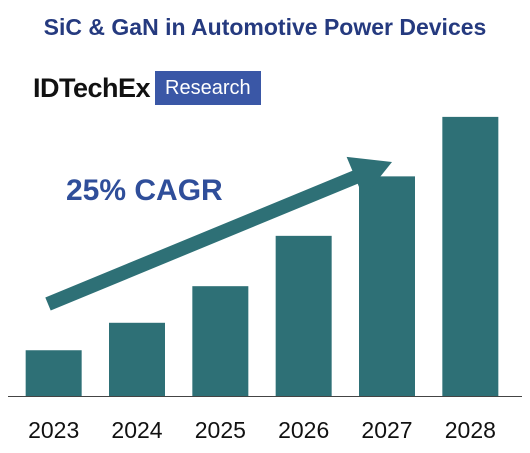 This screenshot has width=530, height=453. Describe the element at coordinates (470, 256) in the screenshot. I see `bar-2028` at that location.